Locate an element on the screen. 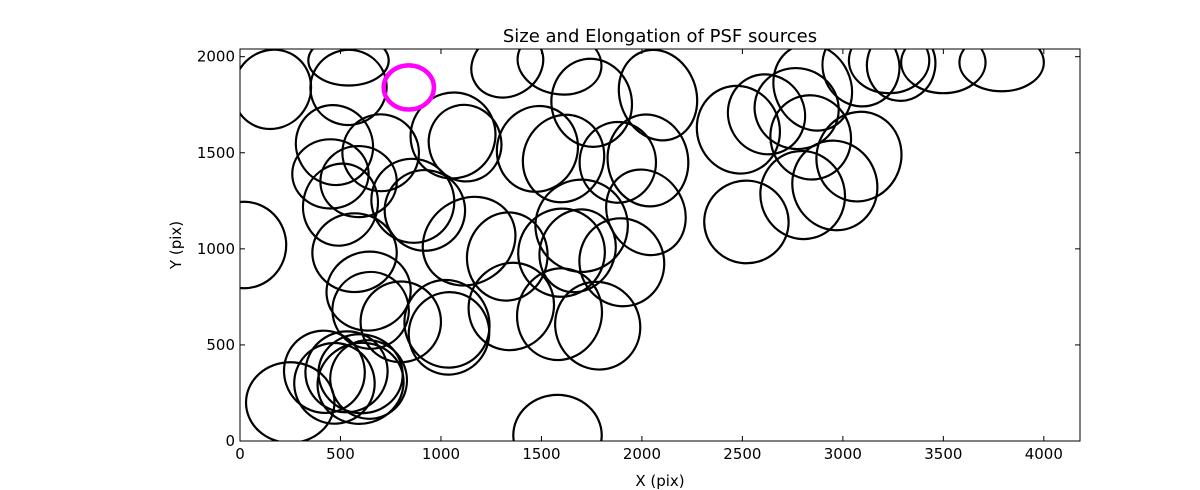 The height and width of the screenshot is (490, 1200). highlight-ellipse is located at coordinates (409, 87).